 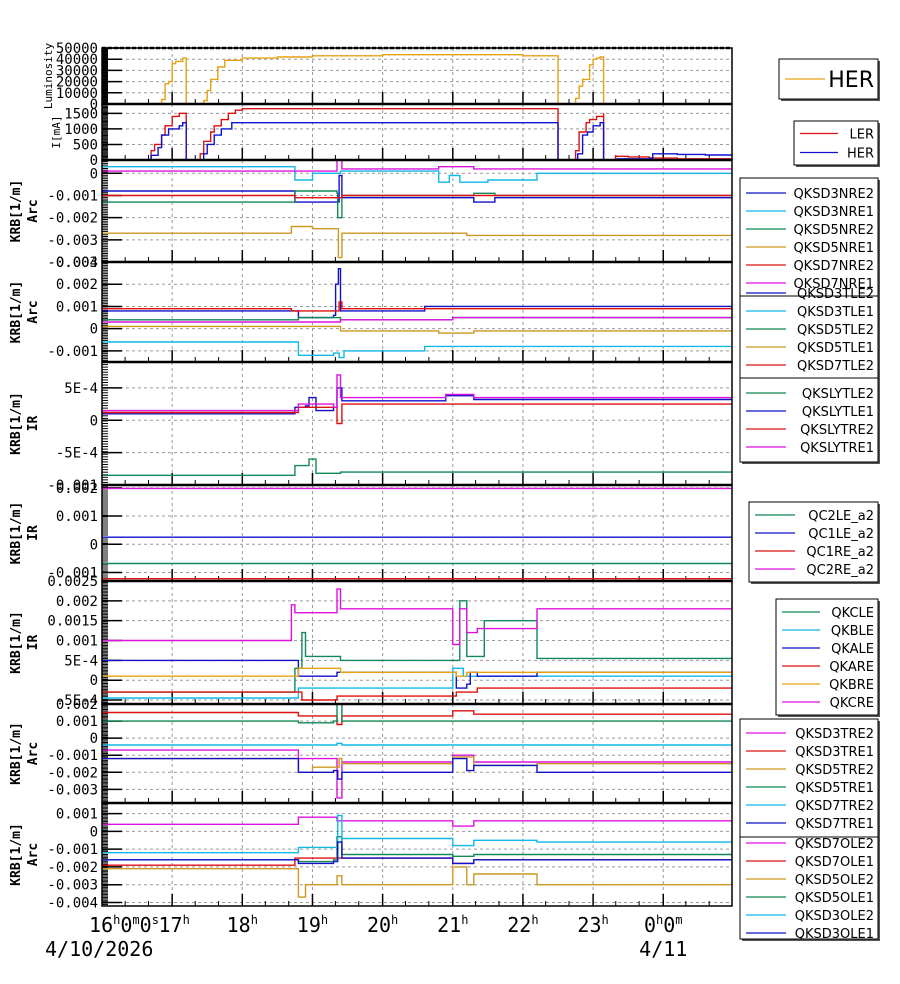 What do you see at coordinates (834, 934) in the screenshot?
I see `legend-label: QKSD3OLE1` at bounding box center [834, 934].